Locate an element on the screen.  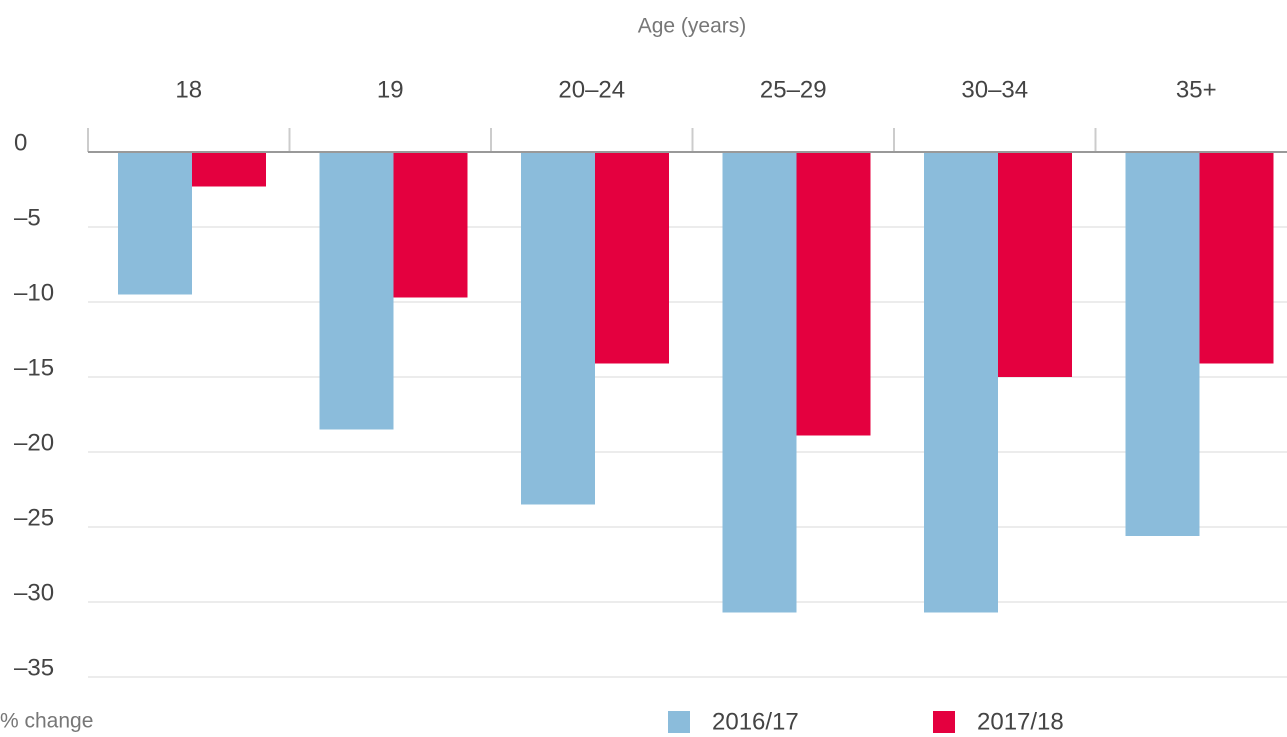
y-tick-label: –25 is located at coordinates (34, 517).